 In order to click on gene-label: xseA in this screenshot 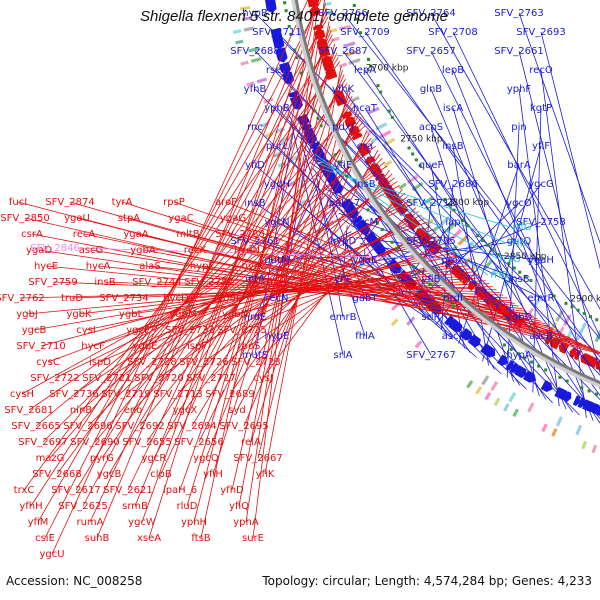, I will do `click(149, 538)`.